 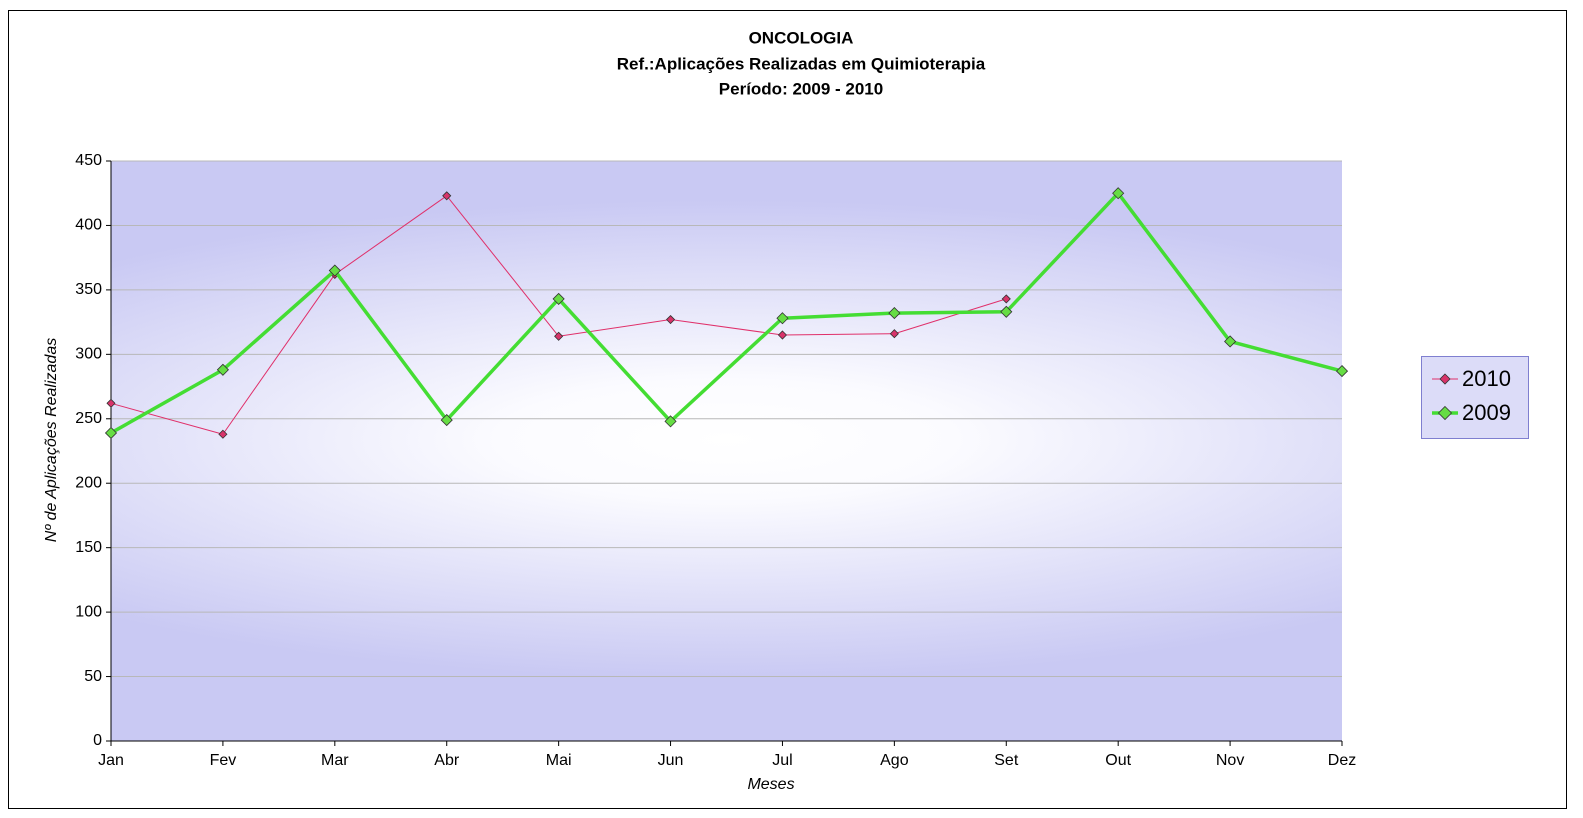 I want to click on y-axis-label: Nº de Aplicações Realizadas, so click(x=51, y=440).